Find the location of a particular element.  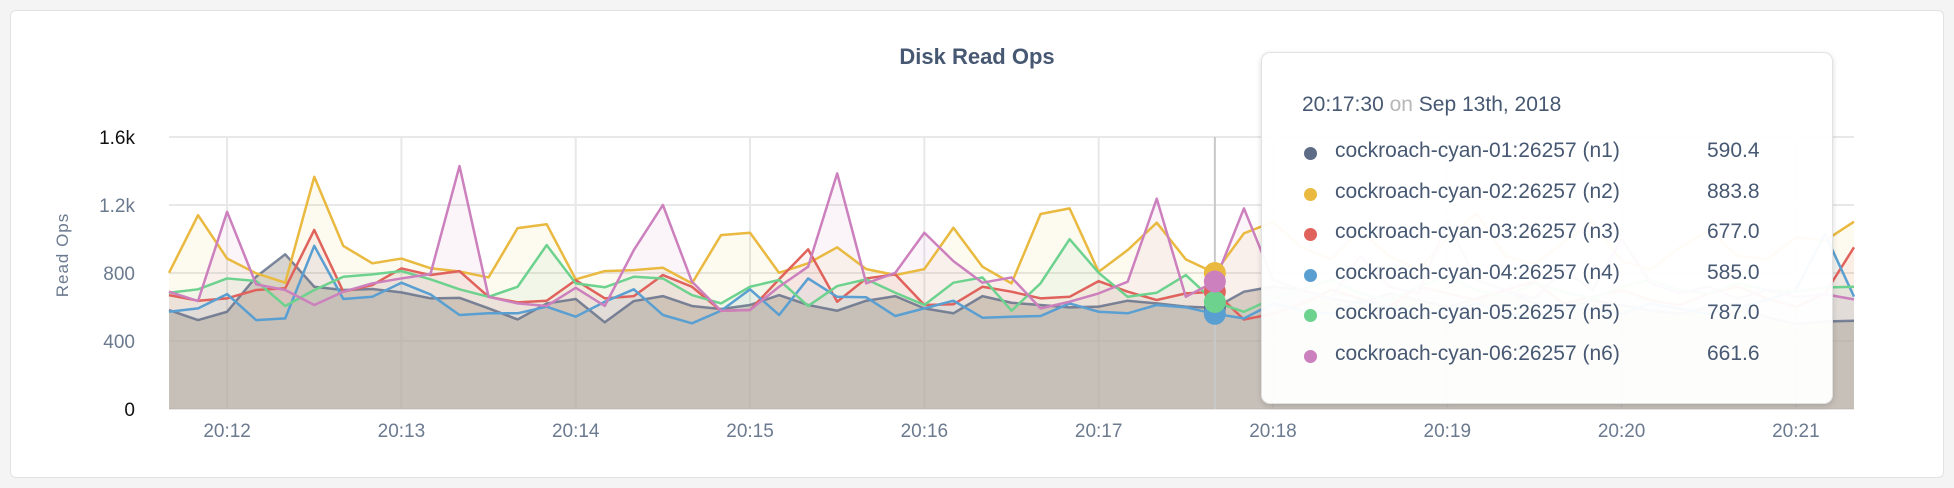

tooltip-series-value: 883.8 is located at coordinates (1733, 191).